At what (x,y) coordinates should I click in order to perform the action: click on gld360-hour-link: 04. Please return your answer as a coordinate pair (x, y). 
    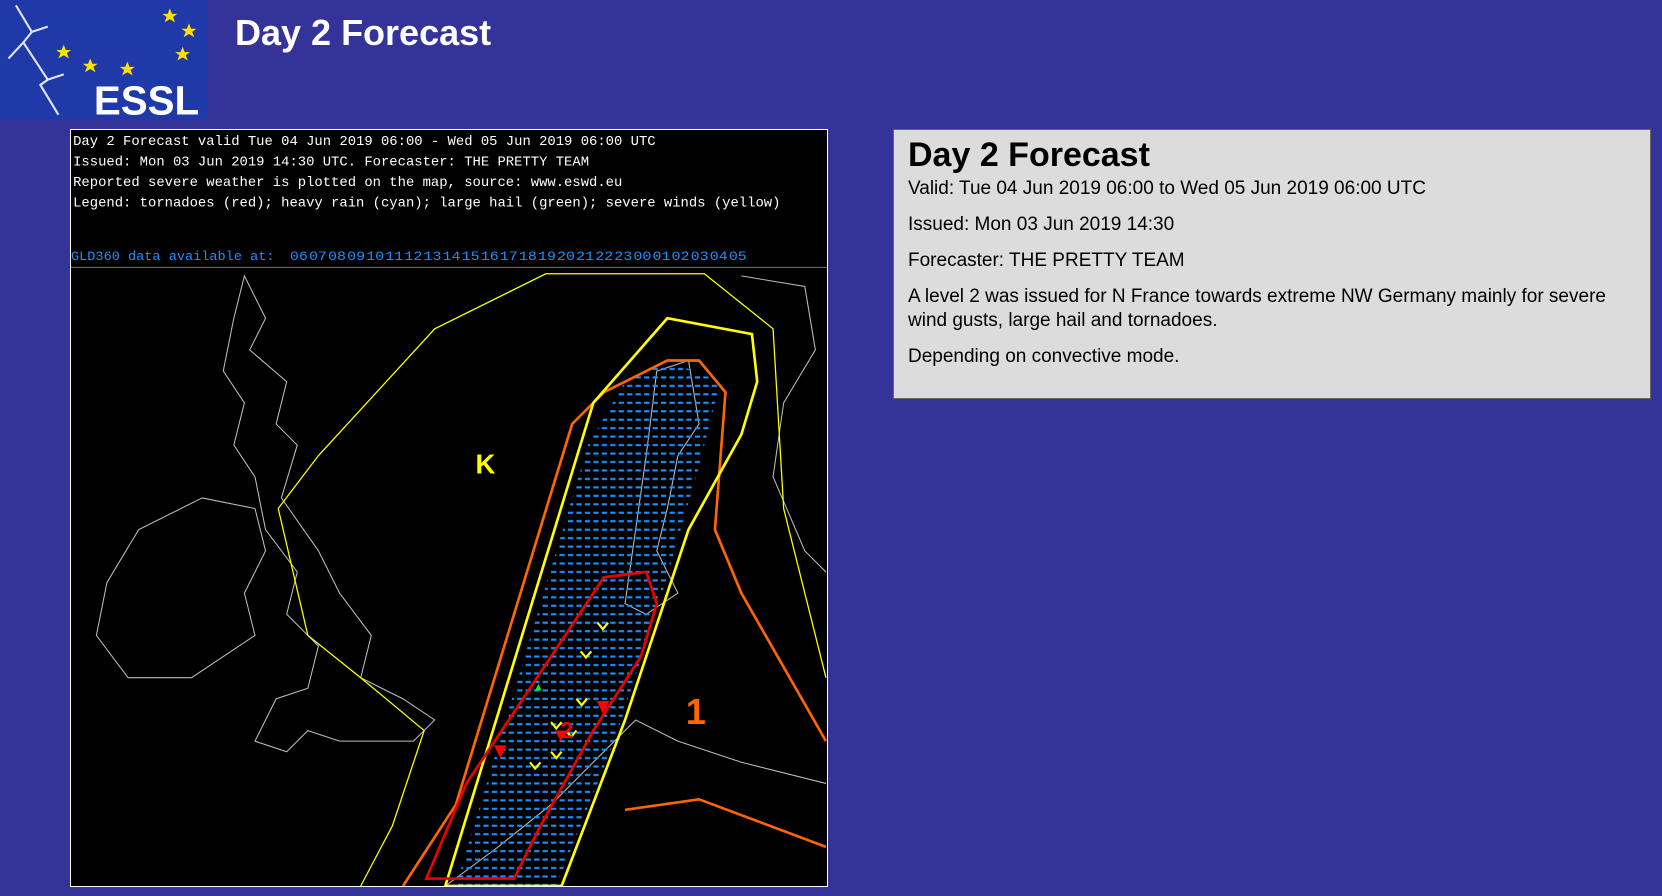
    Looking at the image, I should click on (719, 256).